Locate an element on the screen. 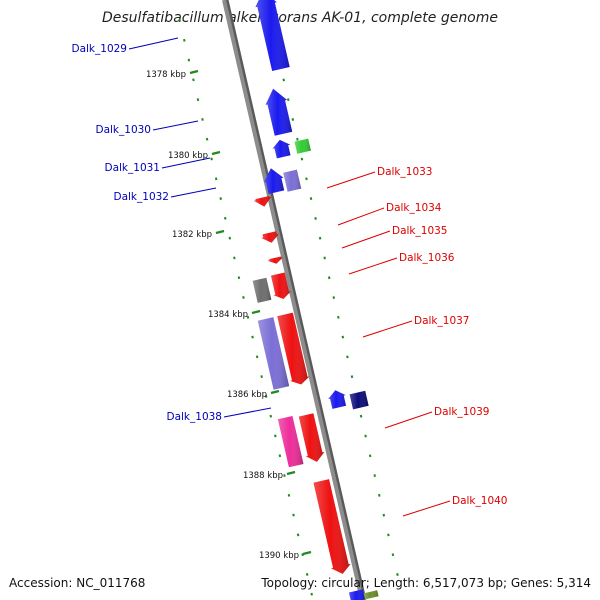 The height and width of the screenshot is (600, 600). gene-g1039 is located at coordinates (290, 441).